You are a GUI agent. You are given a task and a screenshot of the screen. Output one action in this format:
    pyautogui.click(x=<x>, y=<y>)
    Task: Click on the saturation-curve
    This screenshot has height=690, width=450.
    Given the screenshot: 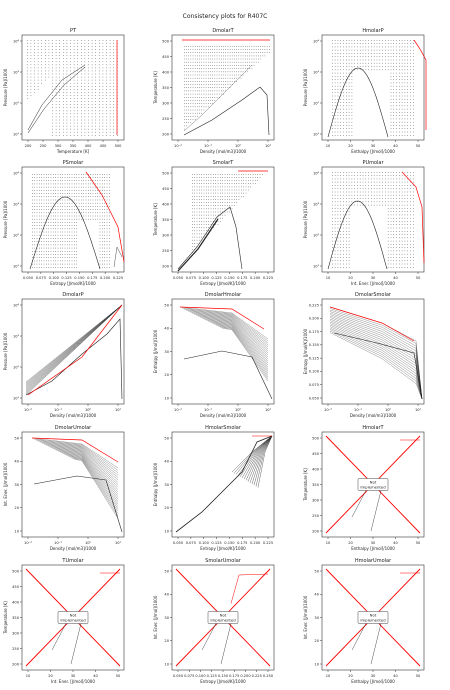 What is the action you would take?
    pyautogui.click(x=65, y=233)
    